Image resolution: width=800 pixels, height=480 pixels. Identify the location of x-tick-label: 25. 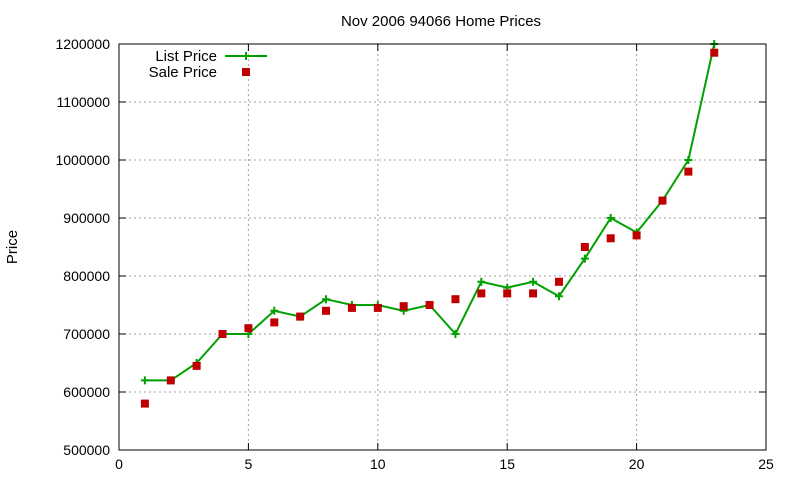
(766, 464).